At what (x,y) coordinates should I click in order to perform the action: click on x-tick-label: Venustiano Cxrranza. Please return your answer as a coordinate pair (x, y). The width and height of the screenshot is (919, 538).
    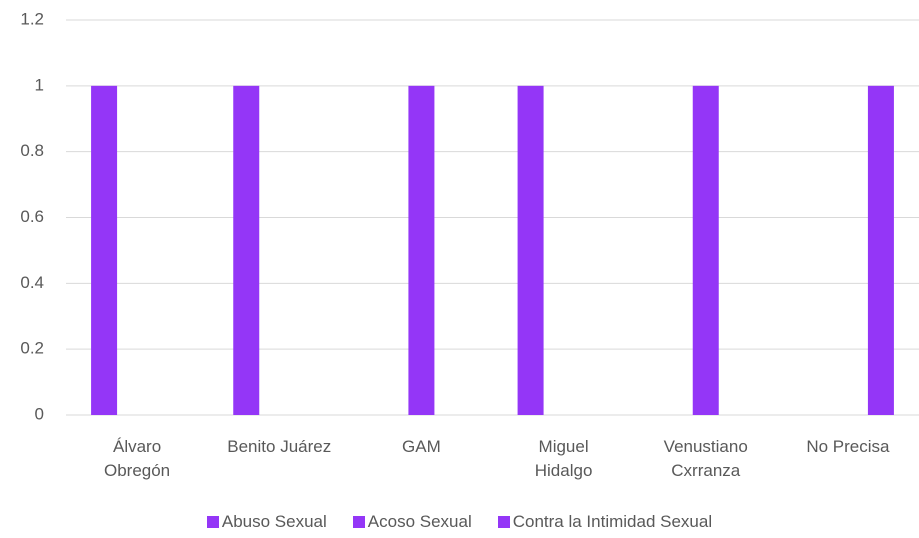
    Looking at the image, I should click on (705, 458).